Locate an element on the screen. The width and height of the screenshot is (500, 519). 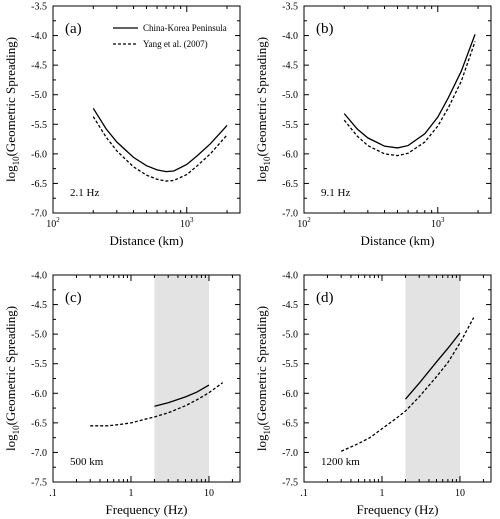
legend-entry-label: Yang et al. (2007) is located at coordinates (175, 44).